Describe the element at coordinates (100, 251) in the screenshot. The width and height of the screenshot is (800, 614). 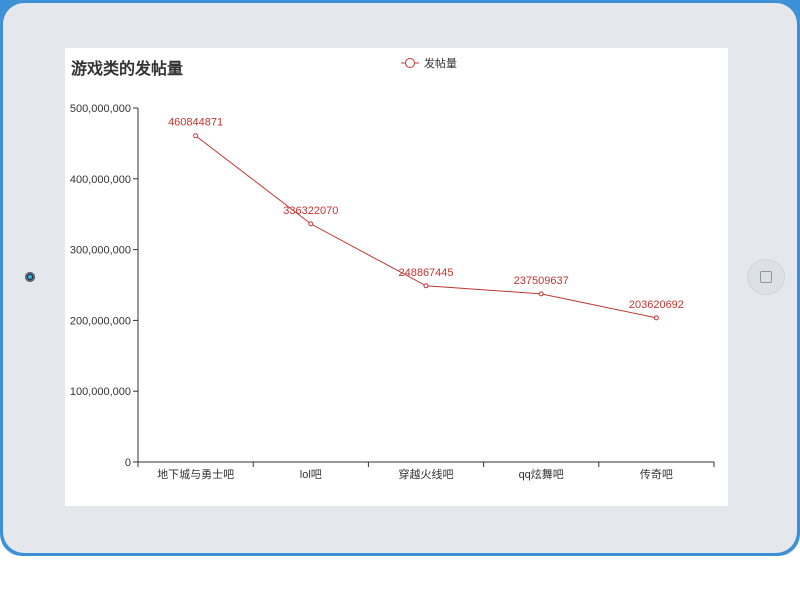
I see `y-tick-label: 300,000,000` at that location.